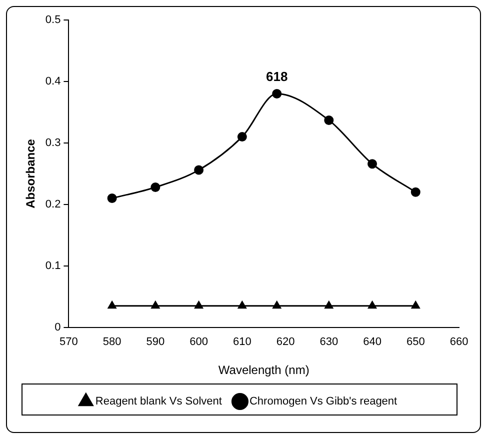  What do you see at coordinates (285, 342) in the screenshot?
I see `x-tick-label: 620` at bounding box center [285, 342].